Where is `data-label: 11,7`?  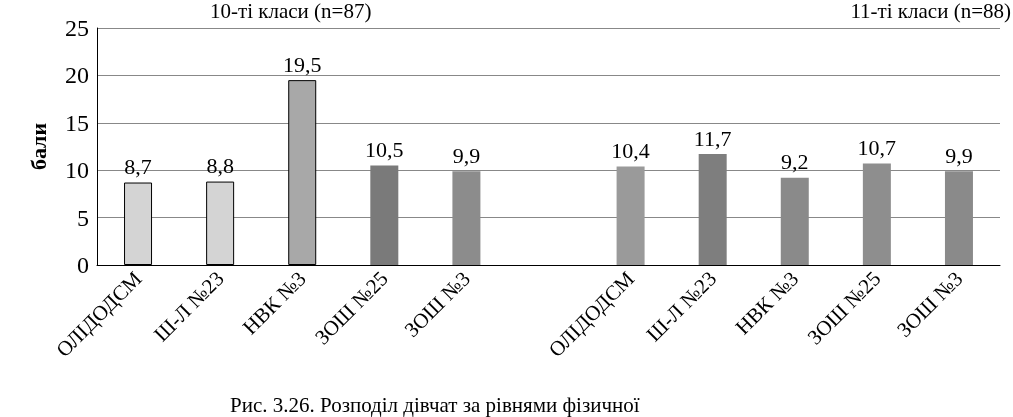 data-label: 11,7 is located at coordinates (712, 138).